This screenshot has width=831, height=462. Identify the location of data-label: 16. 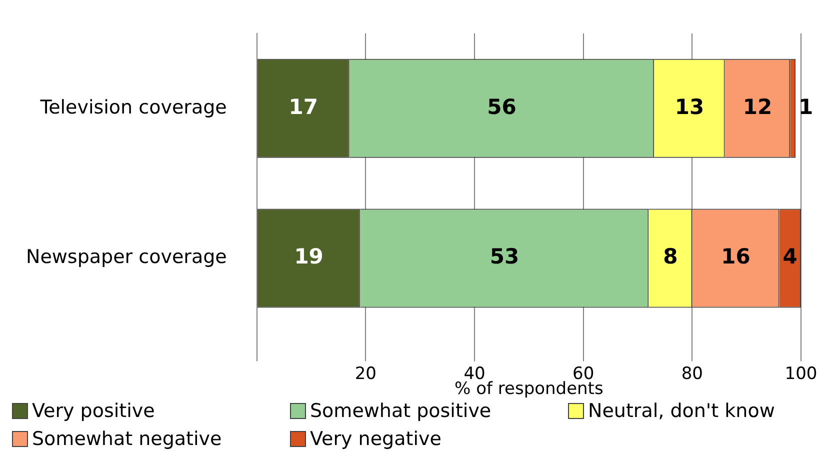
(735, 256).